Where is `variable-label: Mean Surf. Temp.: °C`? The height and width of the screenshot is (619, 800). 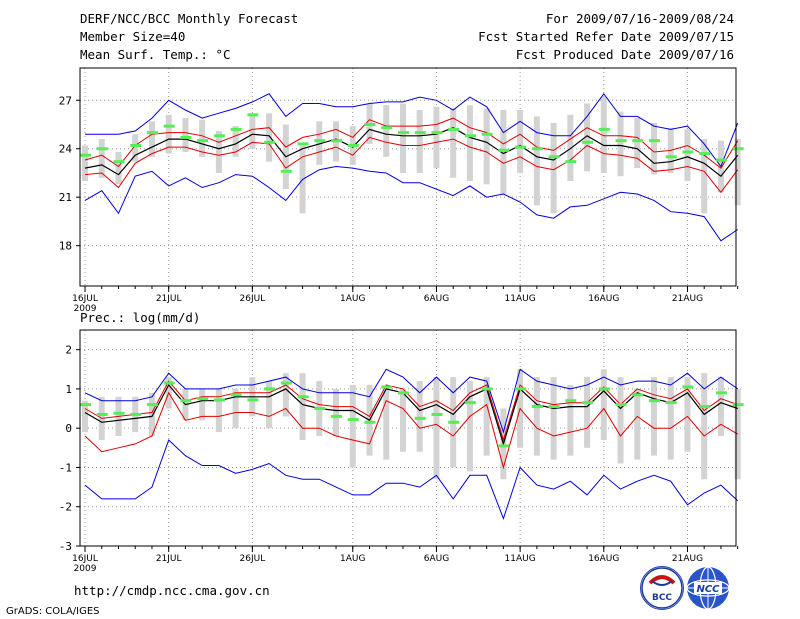
variable-label: Mean Surf. Temp.: °C is located at coordinates (155, 54).